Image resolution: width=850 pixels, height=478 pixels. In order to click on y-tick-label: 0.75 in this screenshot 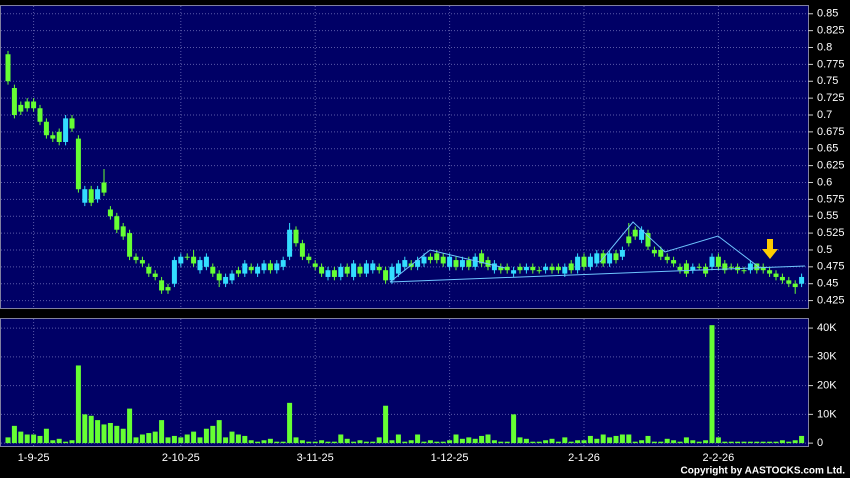, I will do `click(827, 81)`.